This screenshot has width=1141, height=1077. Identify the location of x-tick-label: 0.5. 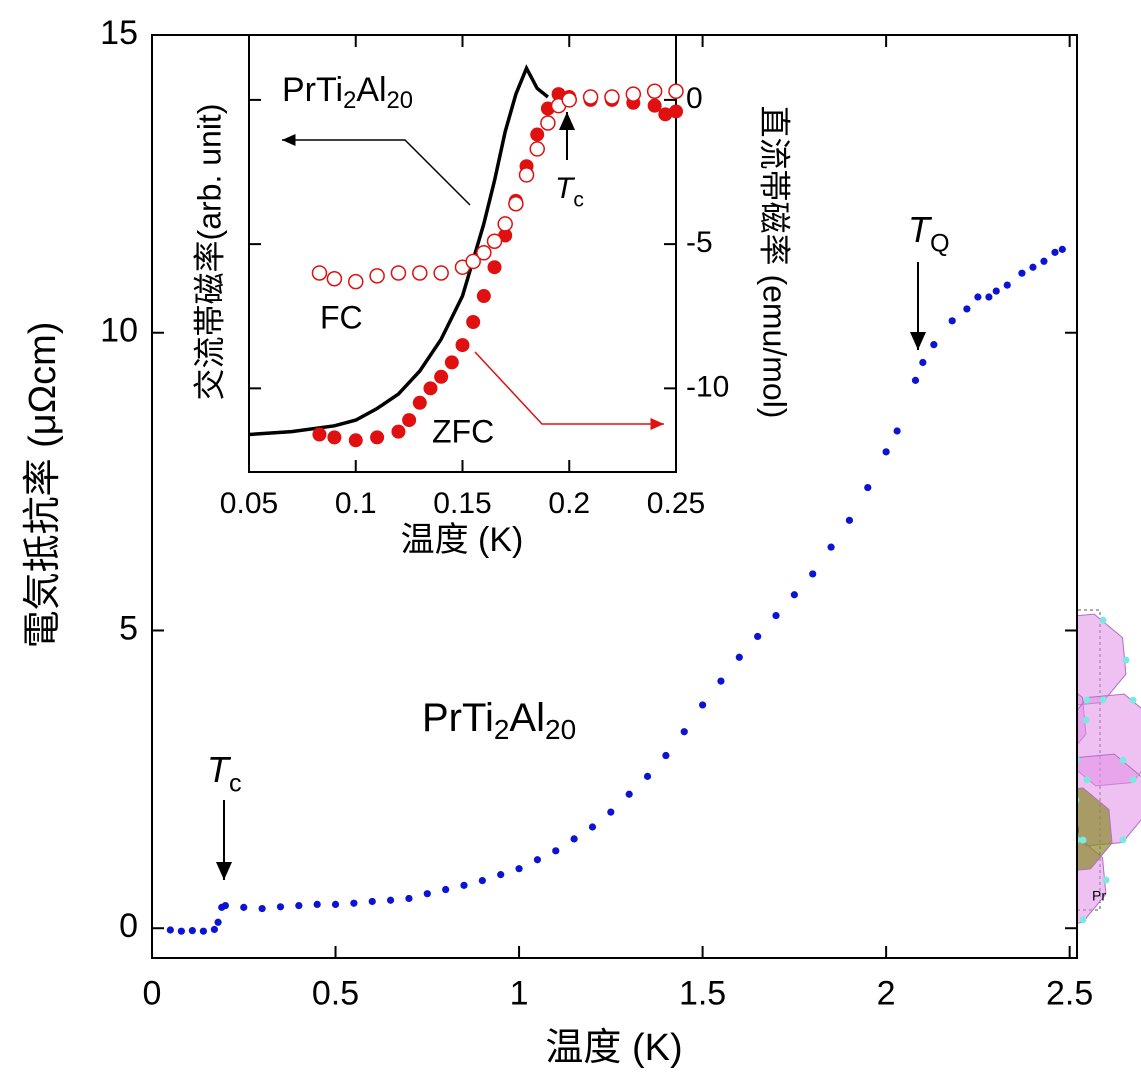
(335, 993).